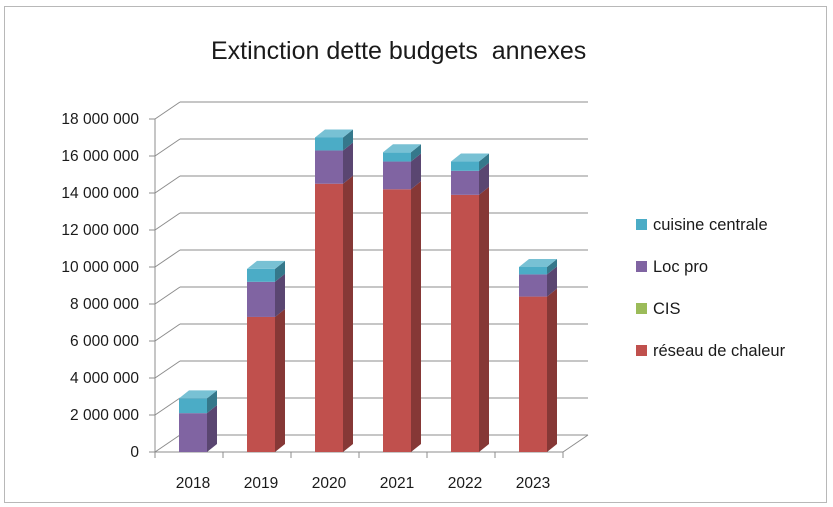 The width and height of the screenshot is (833, 507). Describe the element at coordinates (667, 309) in the screenshot. I see `legend-label: CIS` at that location.